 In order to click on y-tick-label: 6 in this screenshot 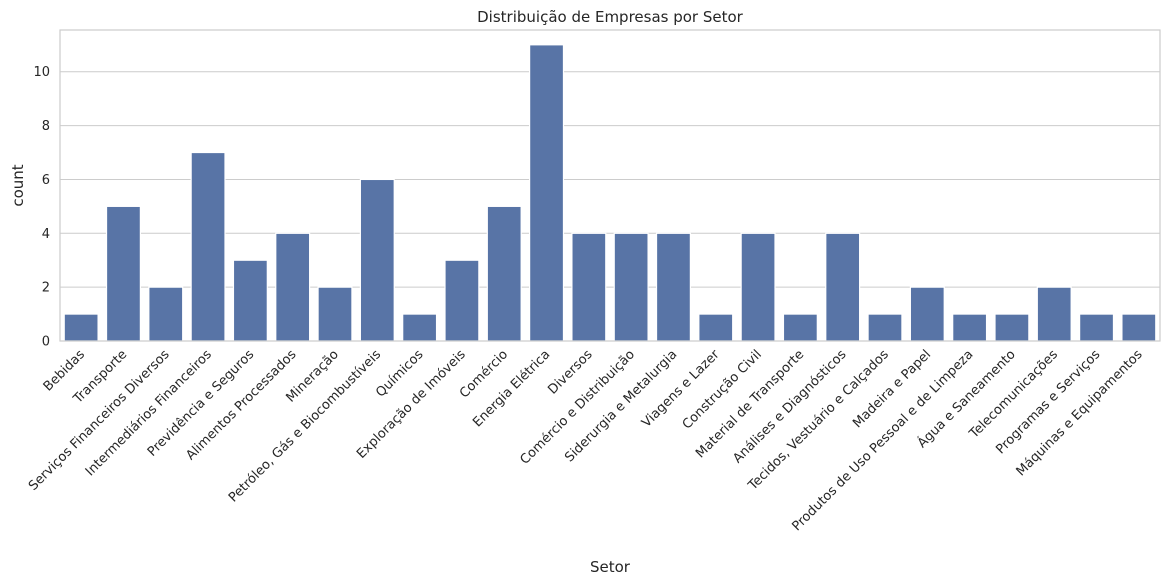, I will do `click(46, 180)`.